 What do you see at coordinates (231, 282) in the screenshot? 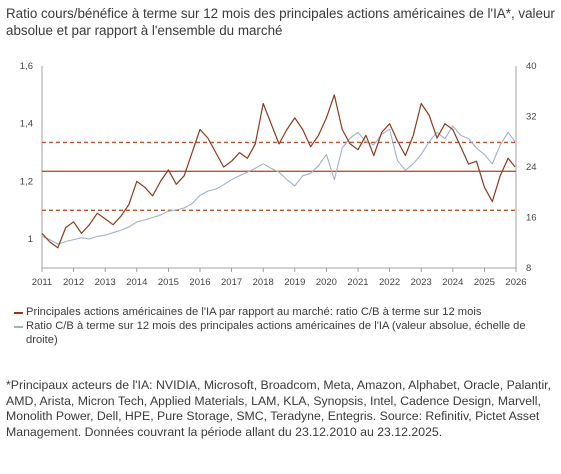
I see `x-tick-label: 2017` at bounding box center [231, 282].